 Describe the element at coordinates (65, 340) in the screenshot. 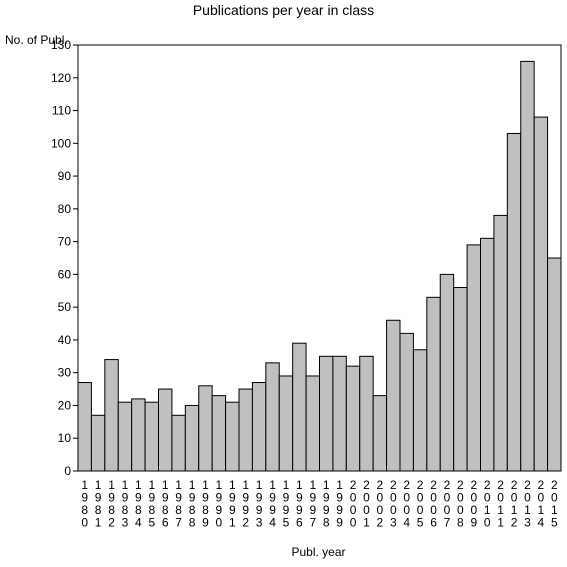

I see `y-tick-label: 40` at that location.